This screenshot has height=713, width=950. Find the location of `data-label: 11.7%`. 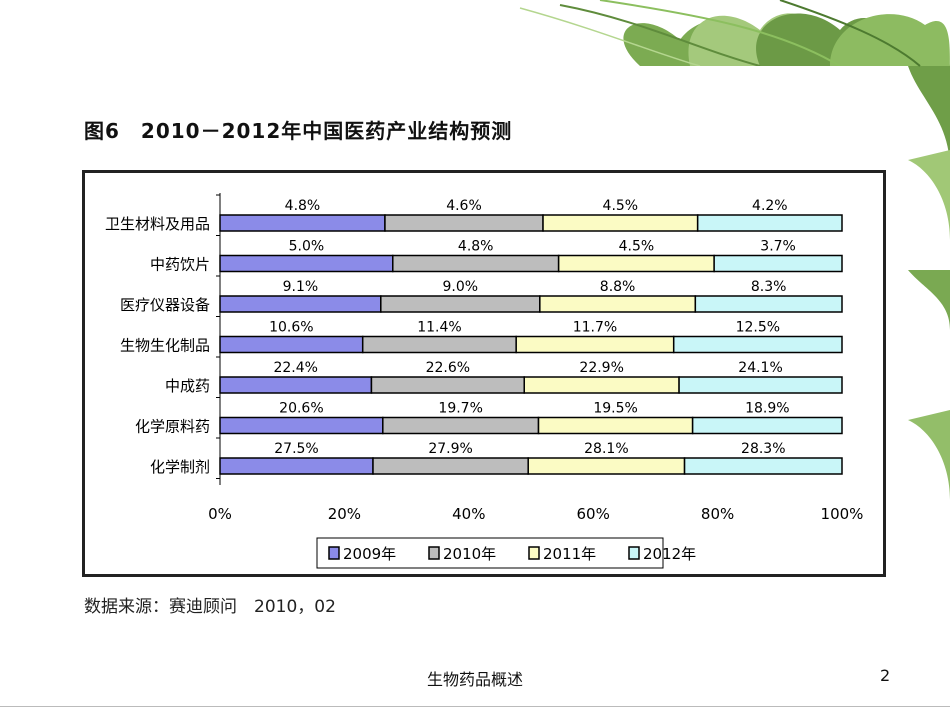

data-label: 11.7% is located at coordinates (595, 328).